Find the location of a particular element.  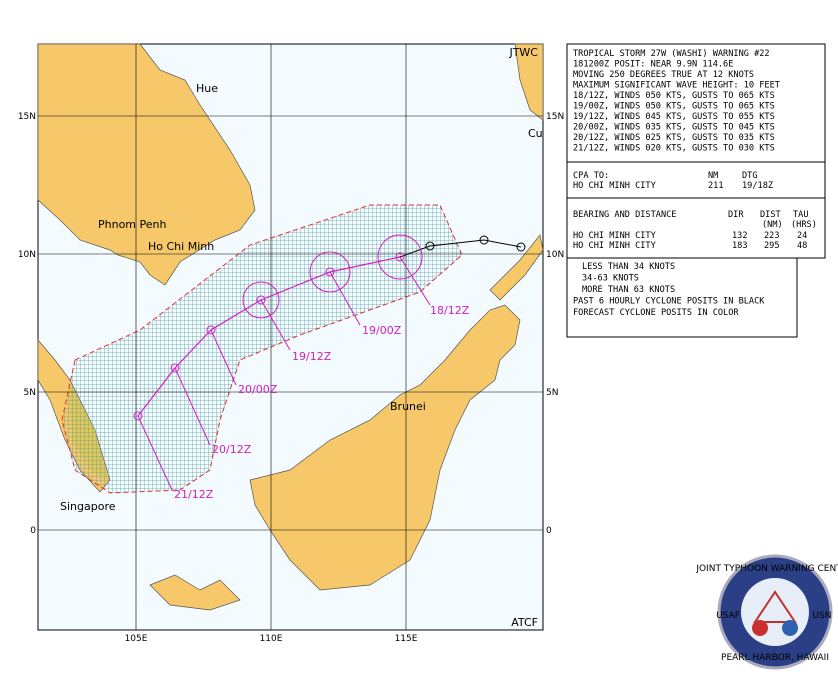

legend-line: LESS THAN 34 KNOTS is located at coordinates (628, 267).